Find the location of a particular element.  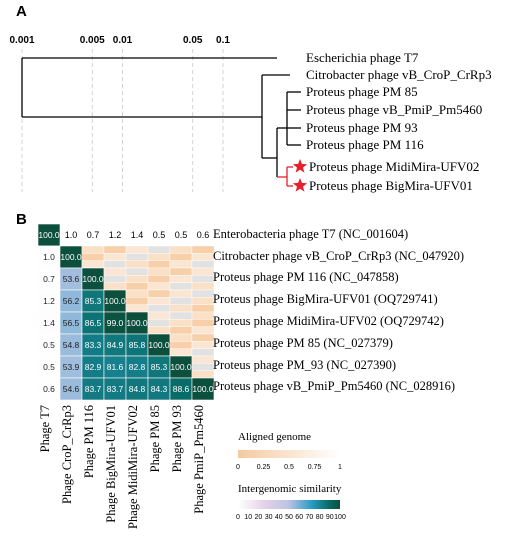

heatmap-cell-value: 83.7 is located at coordinates (93, 389).